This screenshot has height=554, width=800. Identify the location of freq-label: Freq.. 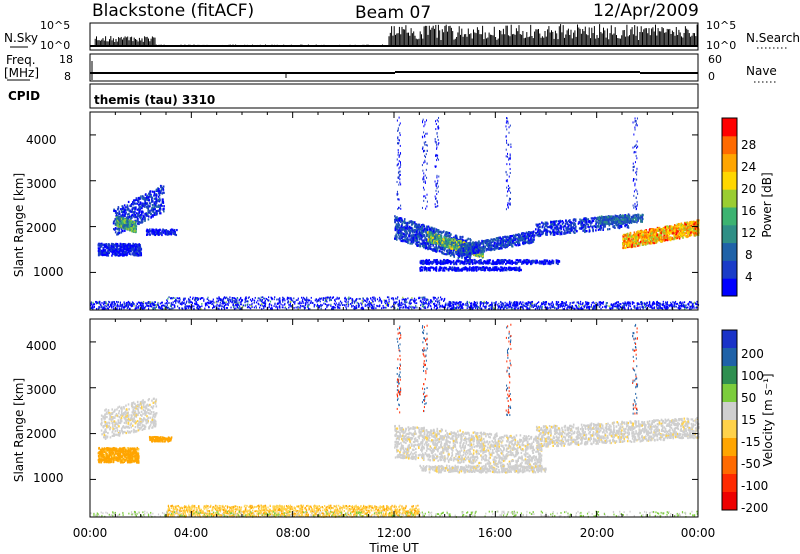
(21, 60).